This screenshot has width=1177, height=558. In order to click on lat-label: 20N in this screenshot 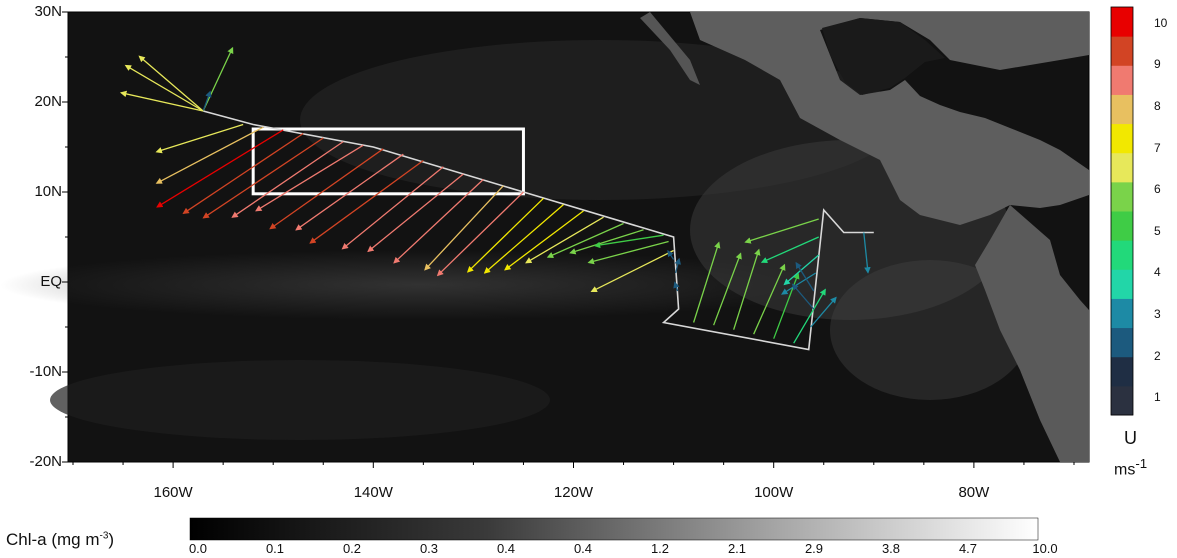, I will do `click(48, 101)`.